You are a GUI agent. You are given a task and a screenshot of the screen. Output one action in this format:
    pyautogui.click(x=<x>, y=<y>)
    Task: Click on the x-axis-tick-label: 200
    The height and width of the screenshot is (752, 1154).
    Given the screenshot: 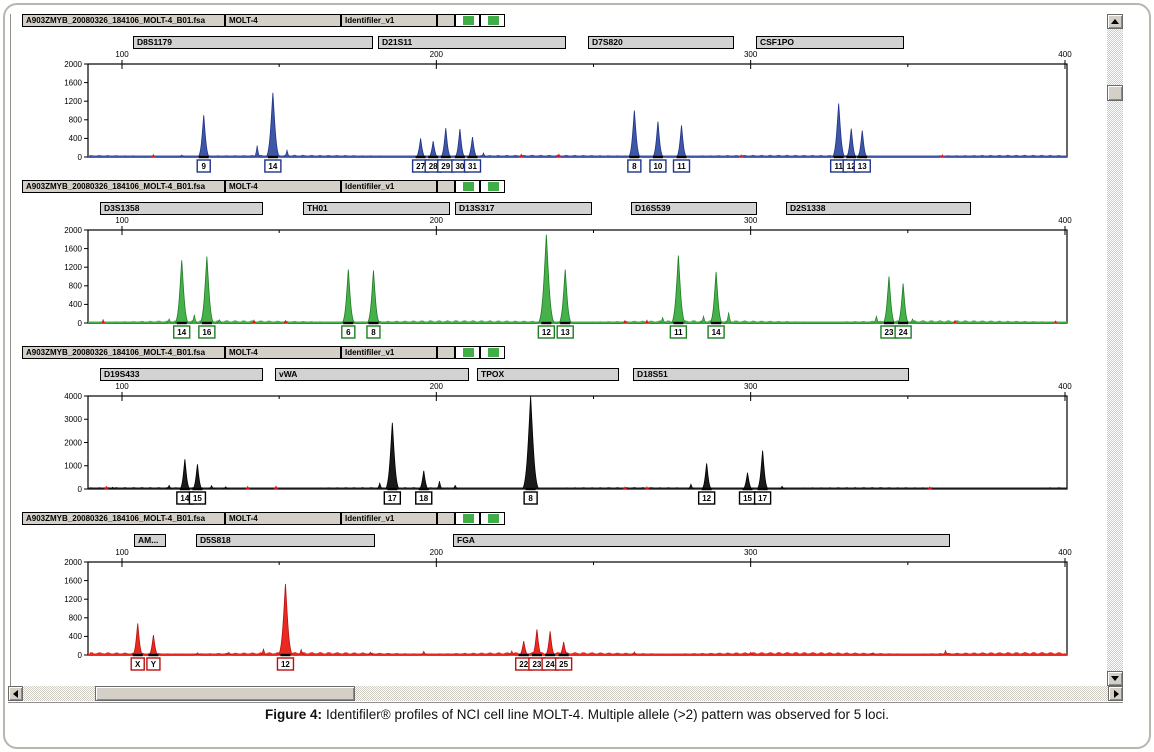 What is the action you would take?
    pyautogui.click(x=437, y=220)
    